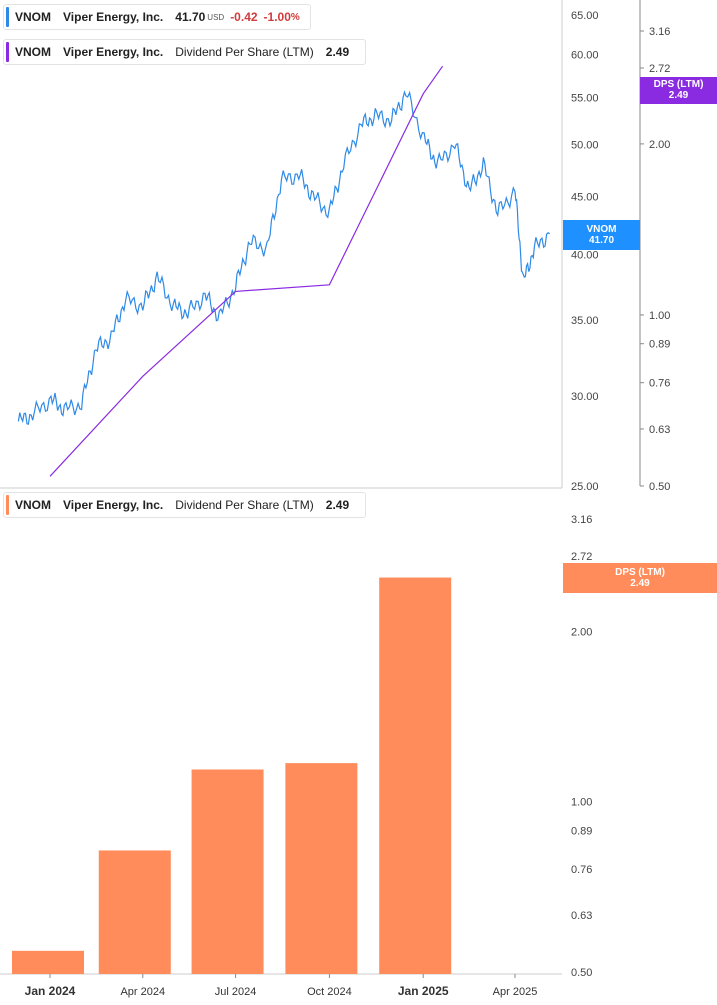 This screenshot has height=1005, width=717. Describe the element at coordinates (585, 16) in the screenshot. I see `price-y-tick-0: 65.00` at that location.